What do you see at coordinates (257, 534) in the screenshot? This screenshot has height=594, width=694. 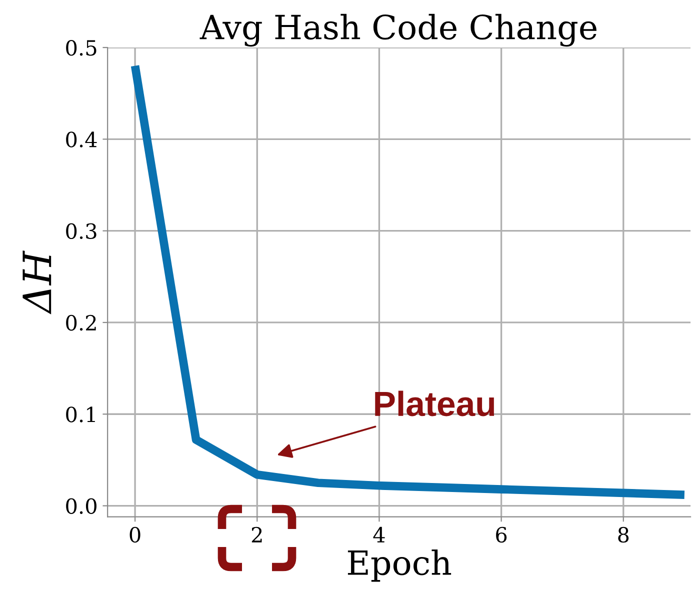 I see `x-tick-label: 2` at bounding box center [257, 534].